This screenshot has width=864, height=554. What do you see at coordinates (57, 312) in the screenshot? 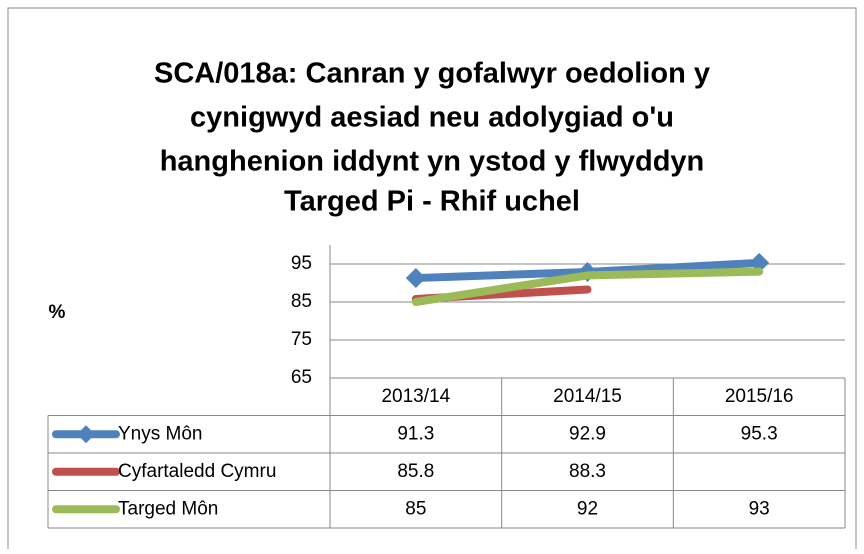
I see `y-axis-label: %` at bounding box center [57, 312].